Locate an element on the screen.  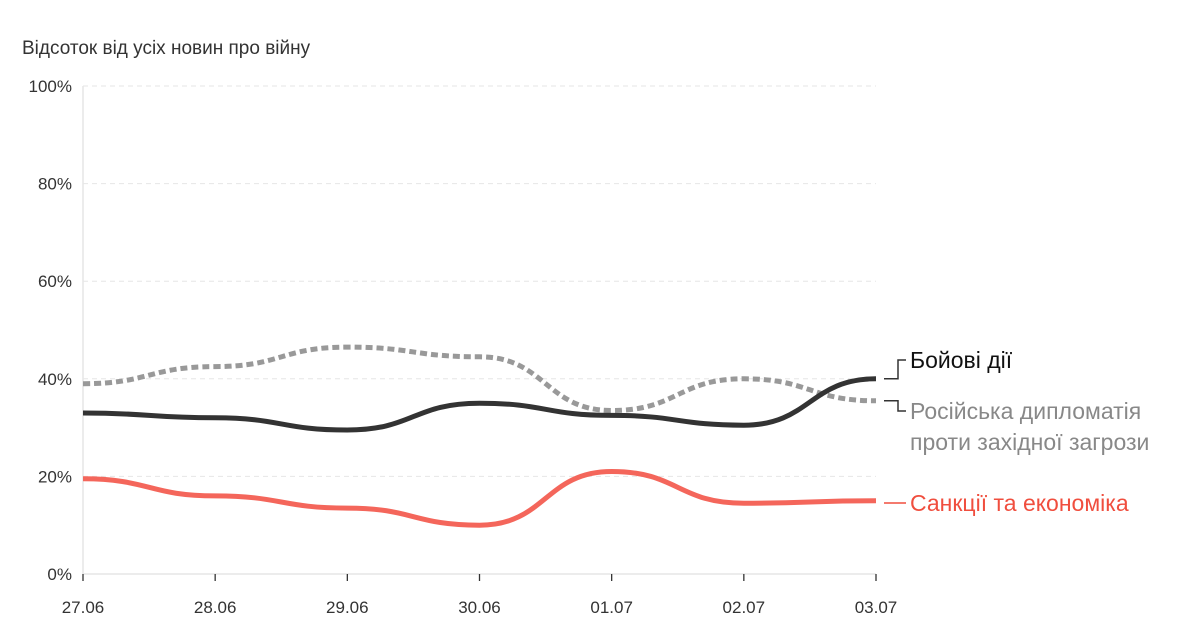
series-label: Російська дипломатія is located at coordinates (1025, 411).